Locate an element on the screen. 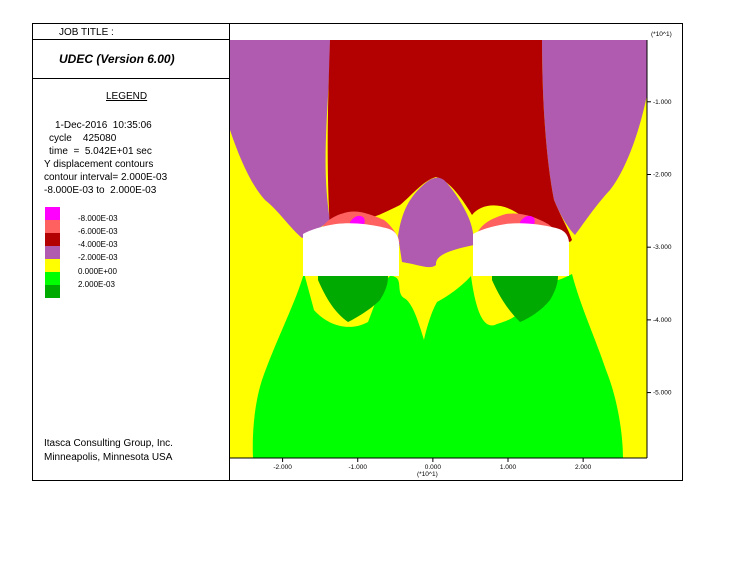 This screenshot has width=750, height=564. y-tick-label: -3.000 is located at coordinates (662, 247).